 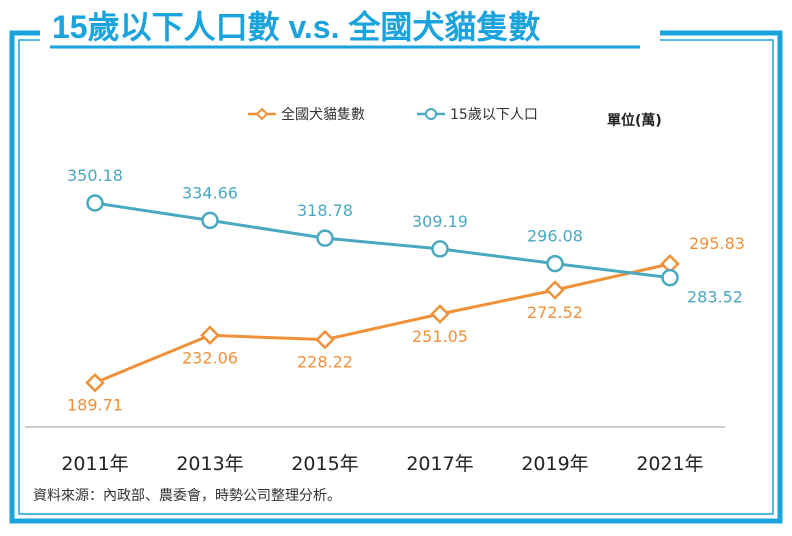 What do you see at coordinates (95, 405) in the screenshot?
I see `data-label: 189.71` at bounding box center [95, 405].